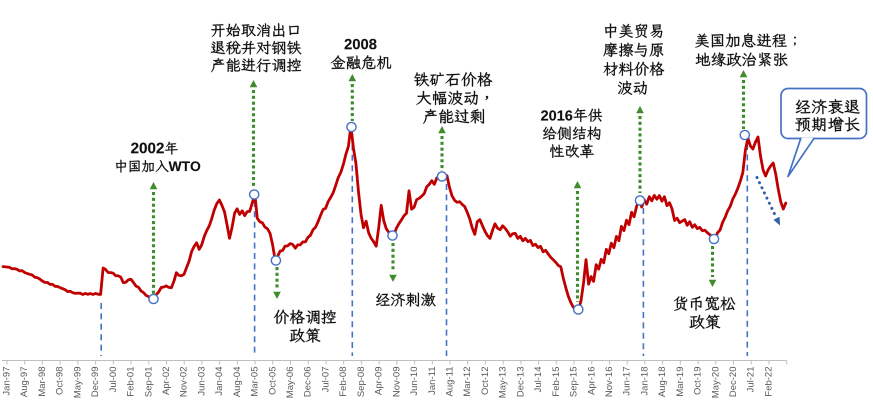  Describe the element at coordinates (520, 382) in the screenshot. I see `svg-text: Dec-13` at that location.